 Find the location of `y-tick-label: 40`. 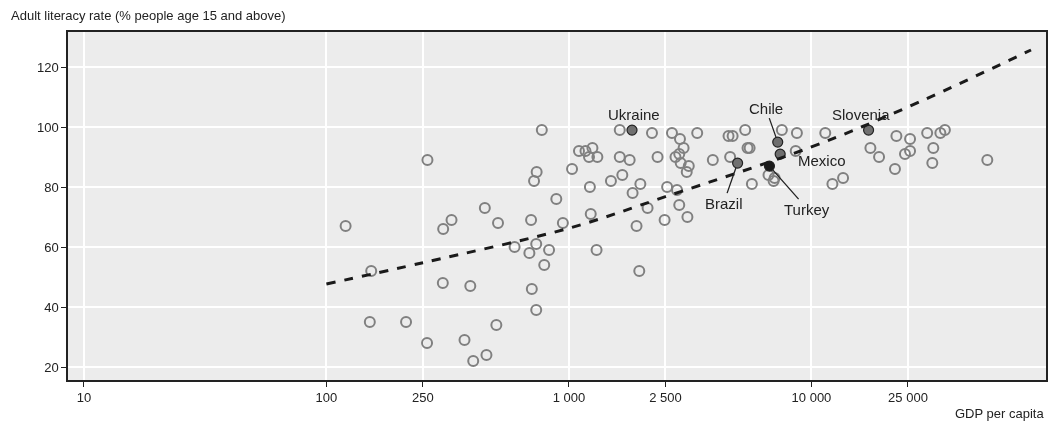

y-tick-label: 40 is located at coordinates (51, 307).